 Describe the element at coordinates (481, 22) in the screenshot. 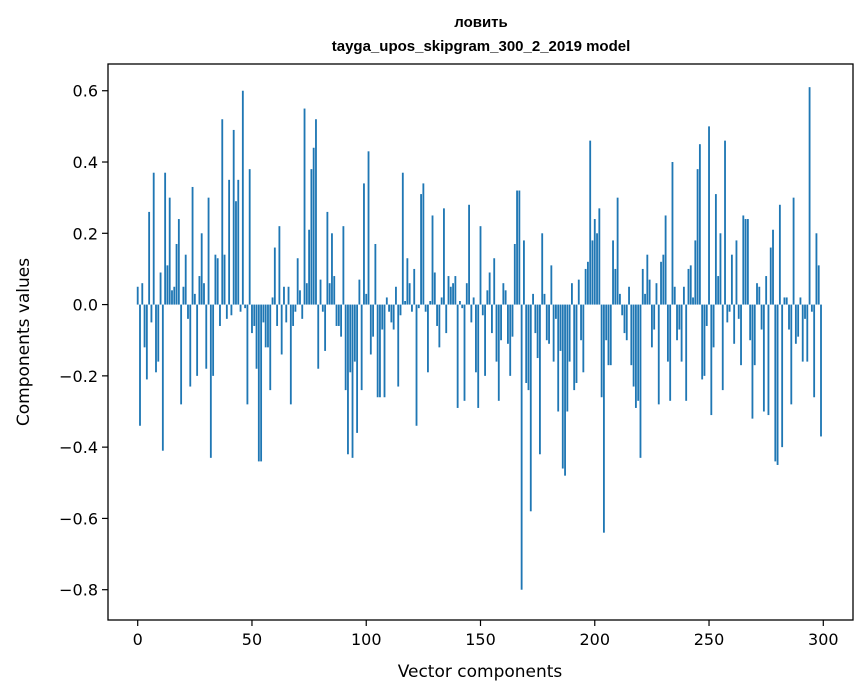

I see `chart-title: ловить` at that location.